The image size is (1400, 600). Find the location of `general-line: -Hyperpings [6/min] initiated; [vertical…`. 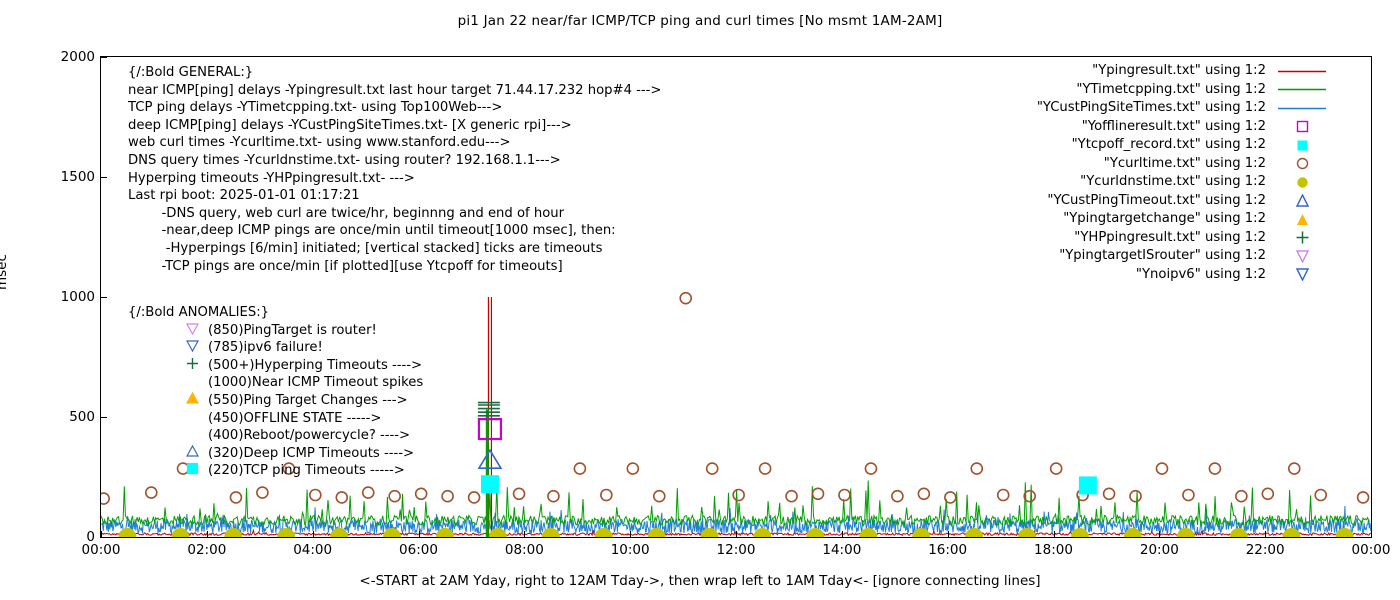

general-line: -Hyperpings [6/min] initiated; [vertical… is located at coordinates (365, 248).